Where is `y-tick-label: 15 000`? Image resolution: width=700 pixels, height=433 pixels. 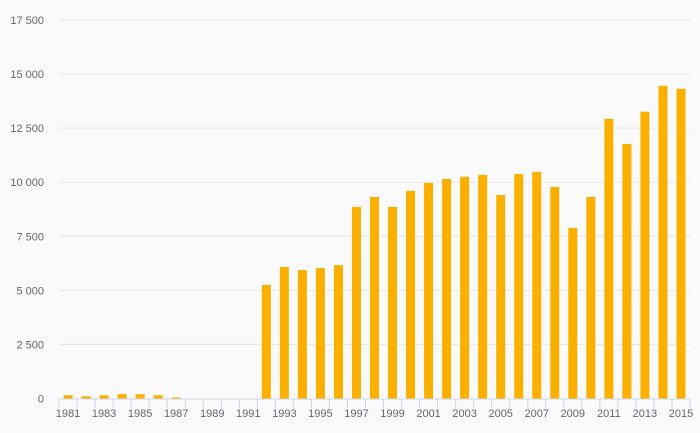 y-tick-label: 15 000 is located at coordinates (27, 75).